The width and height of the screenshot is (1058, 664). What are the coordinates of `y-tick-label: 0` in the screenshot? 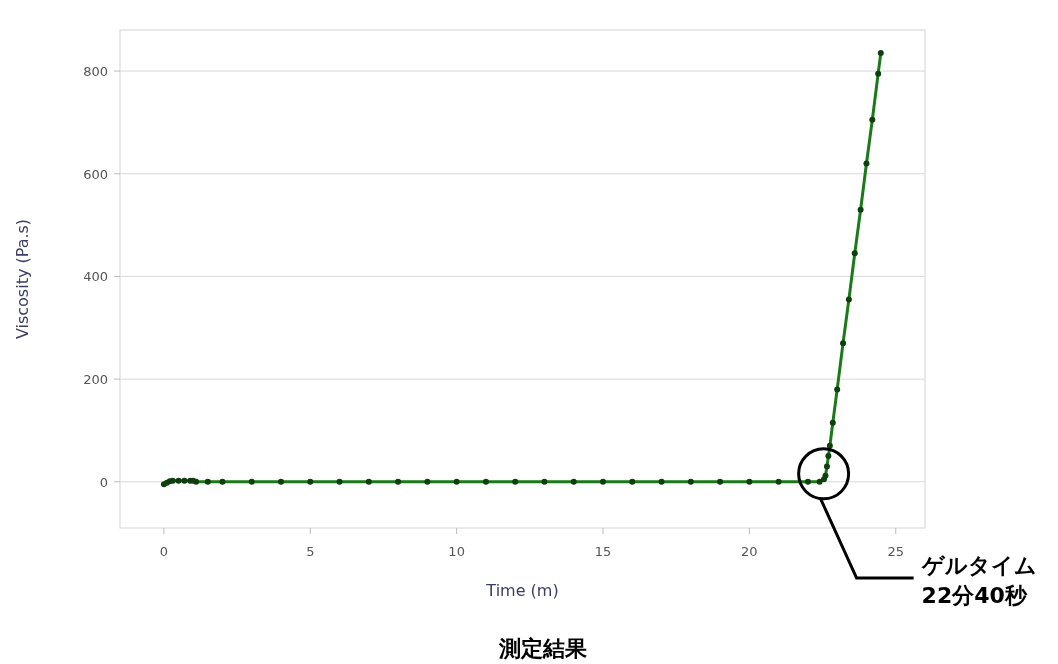 It's located at (103, 482).